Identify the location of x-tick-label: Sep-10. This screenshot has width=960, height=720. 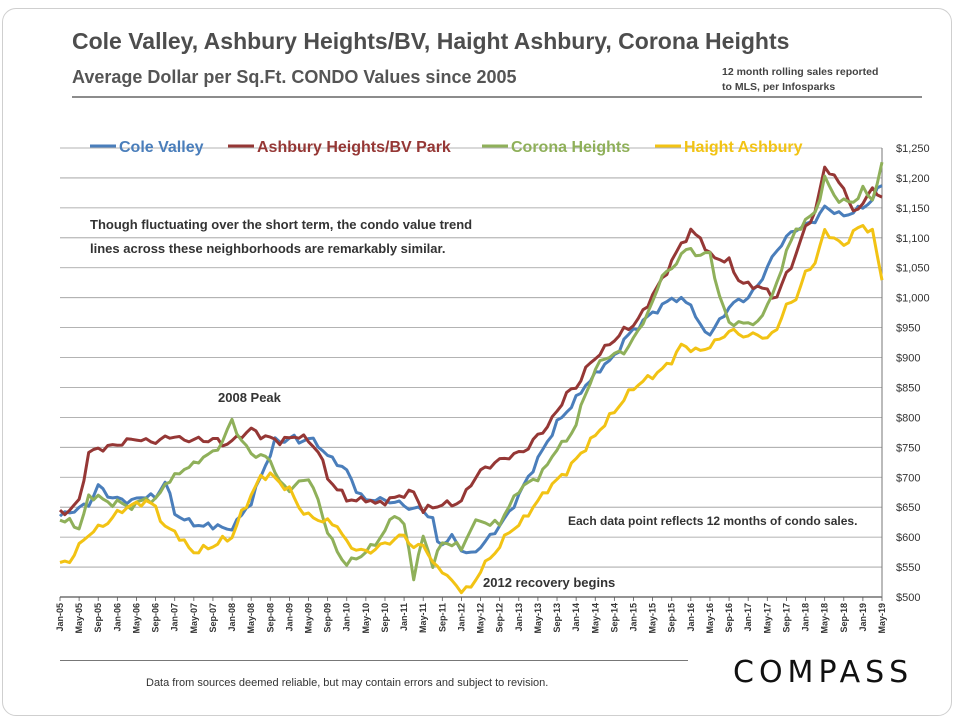
(385, 618).